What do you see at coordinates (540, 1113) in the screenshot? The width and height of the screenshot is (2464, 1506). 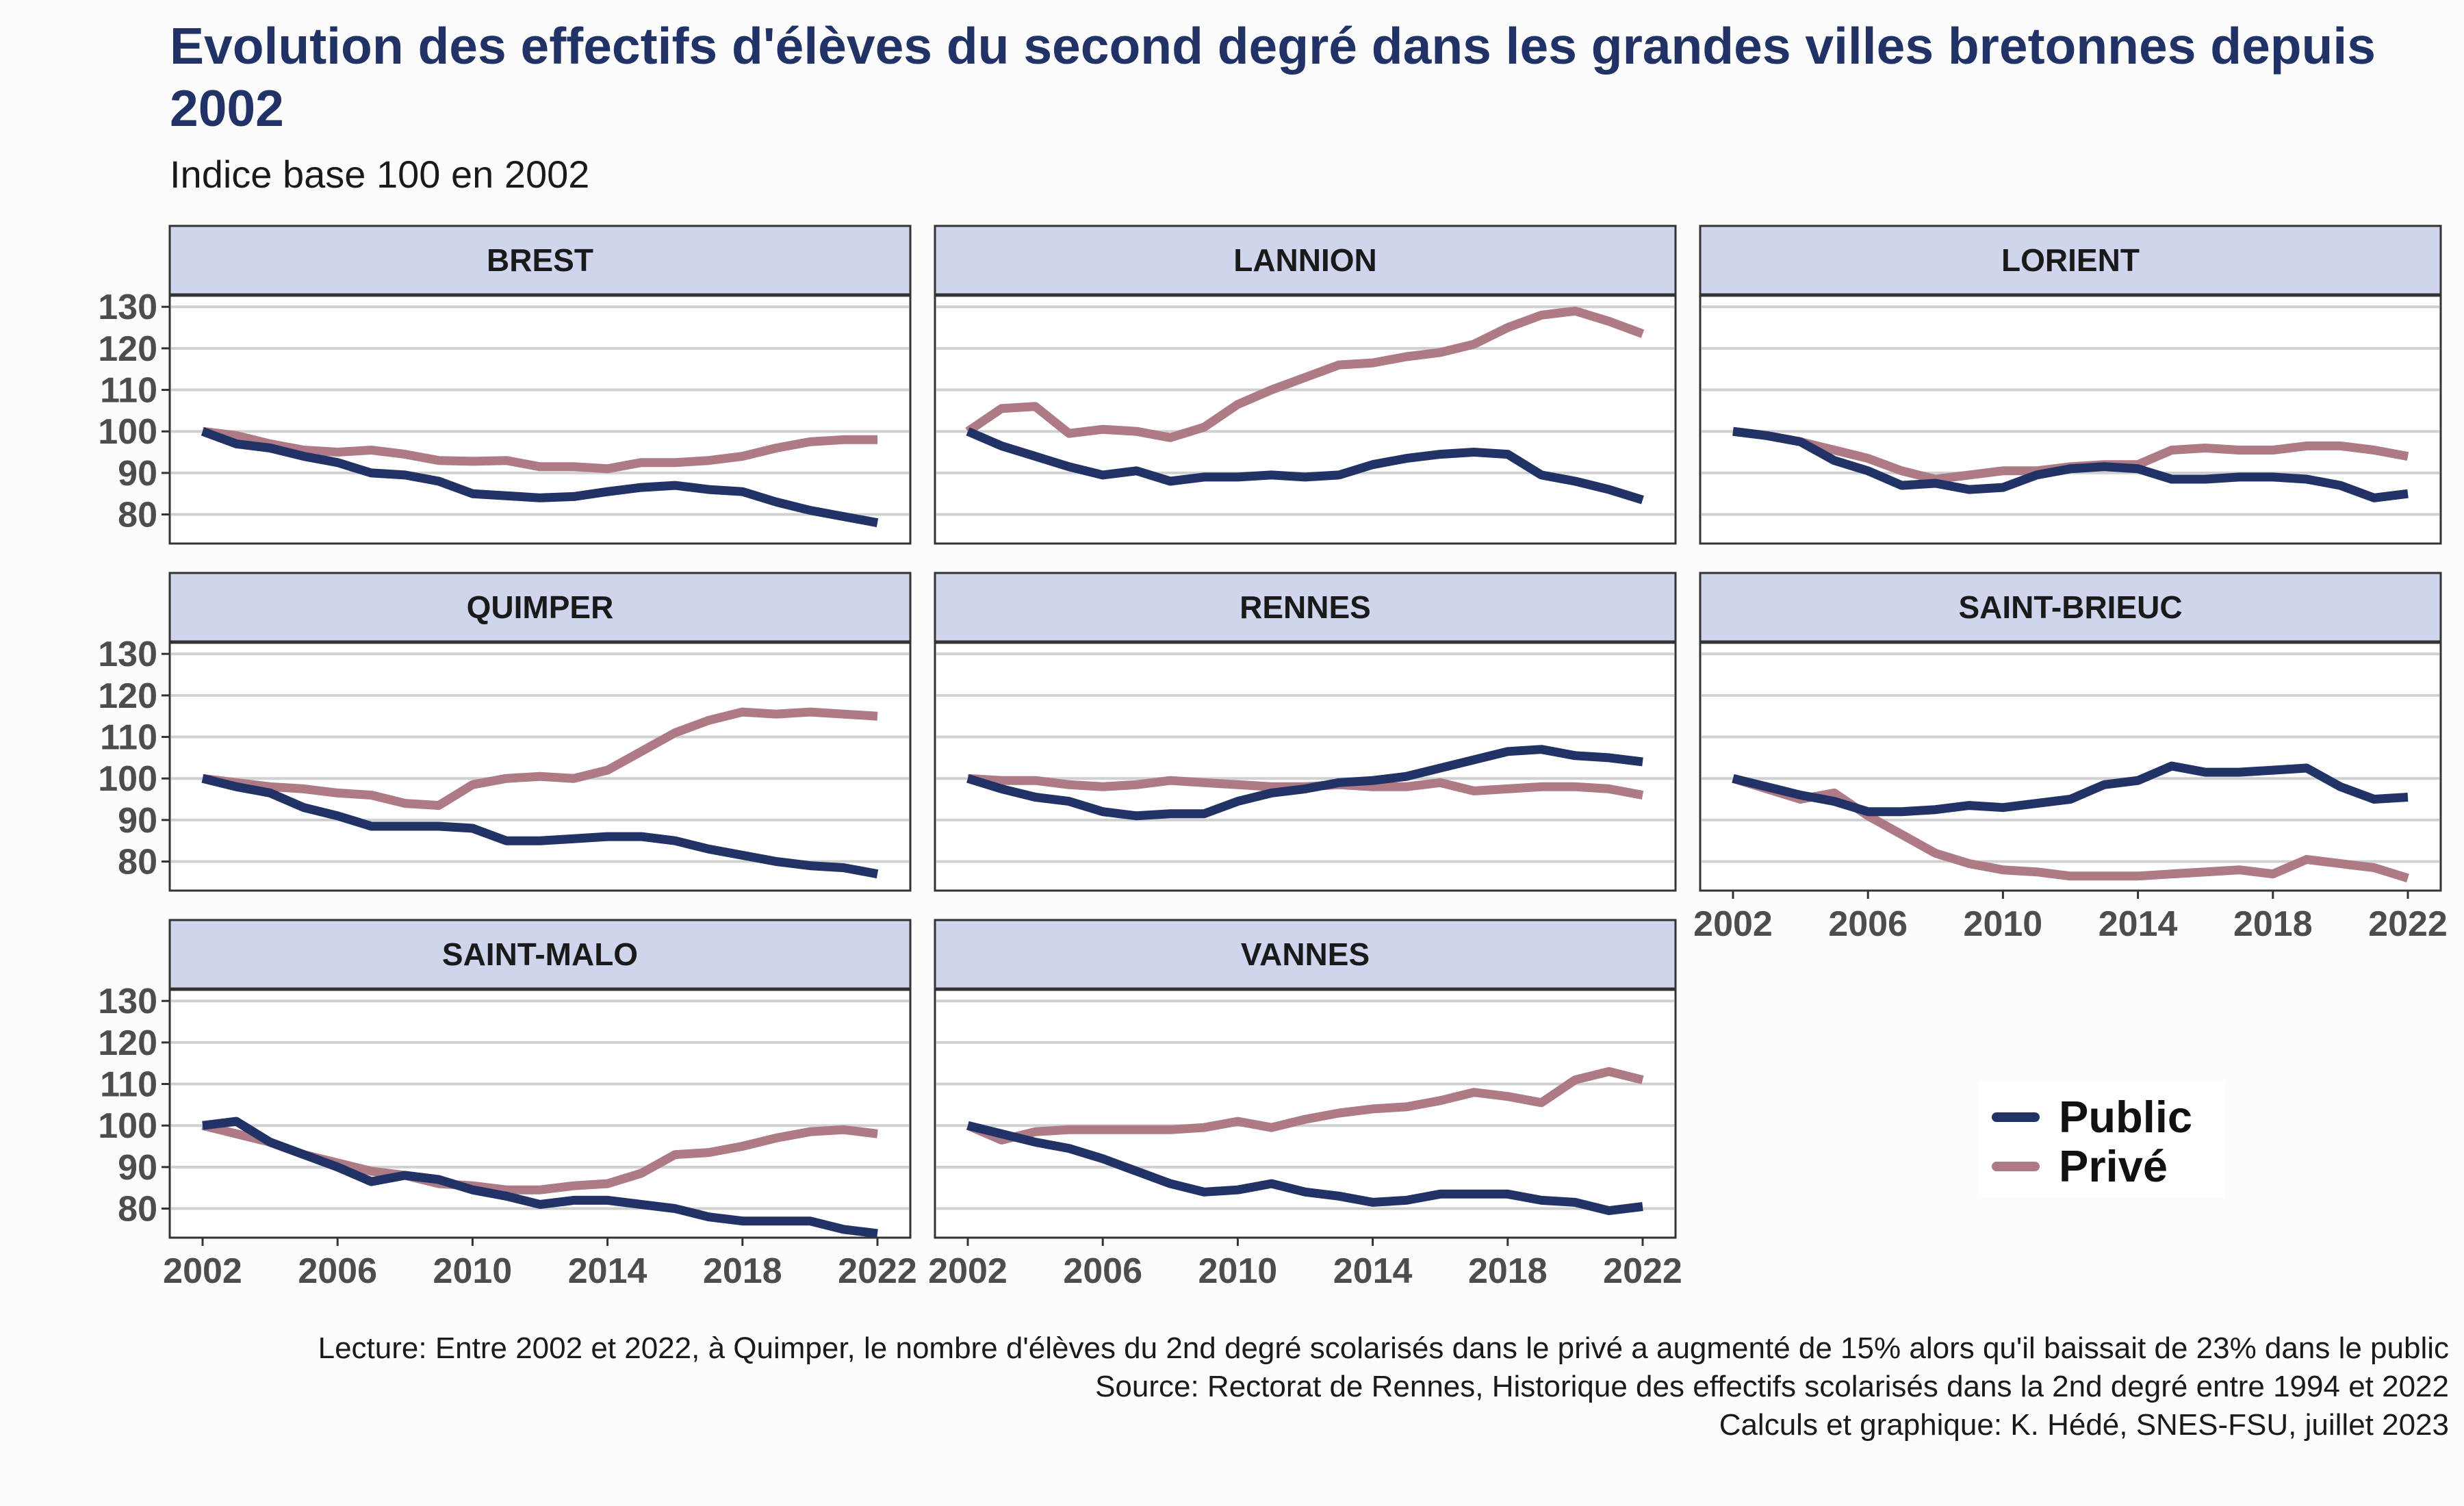 I see `panel-area-saint-malo` at bounding box center [540, 1113].